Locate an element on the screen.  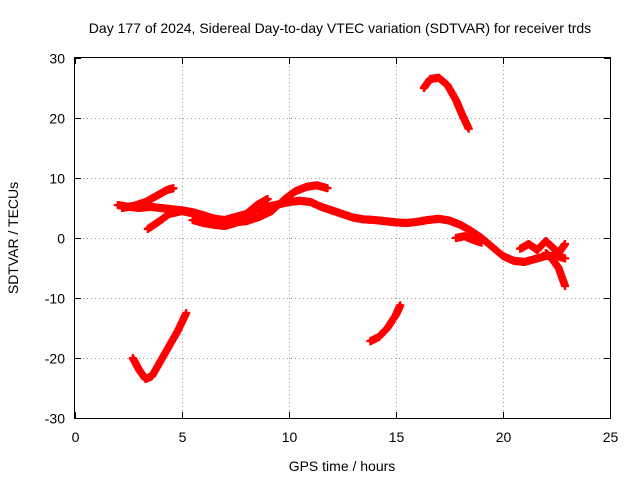
y-tick-label: 30 is located at coordinates (57, 59).